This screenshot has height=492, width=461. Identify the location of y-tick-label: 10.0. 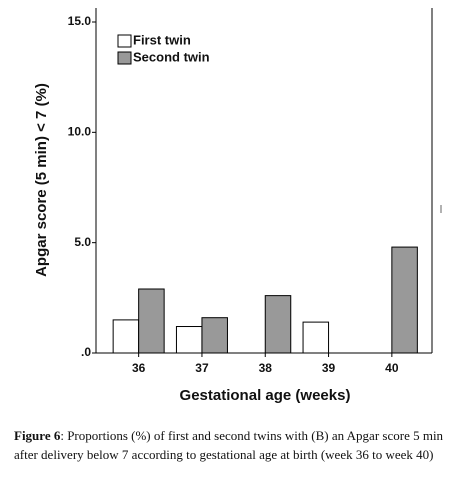
(80, 132).